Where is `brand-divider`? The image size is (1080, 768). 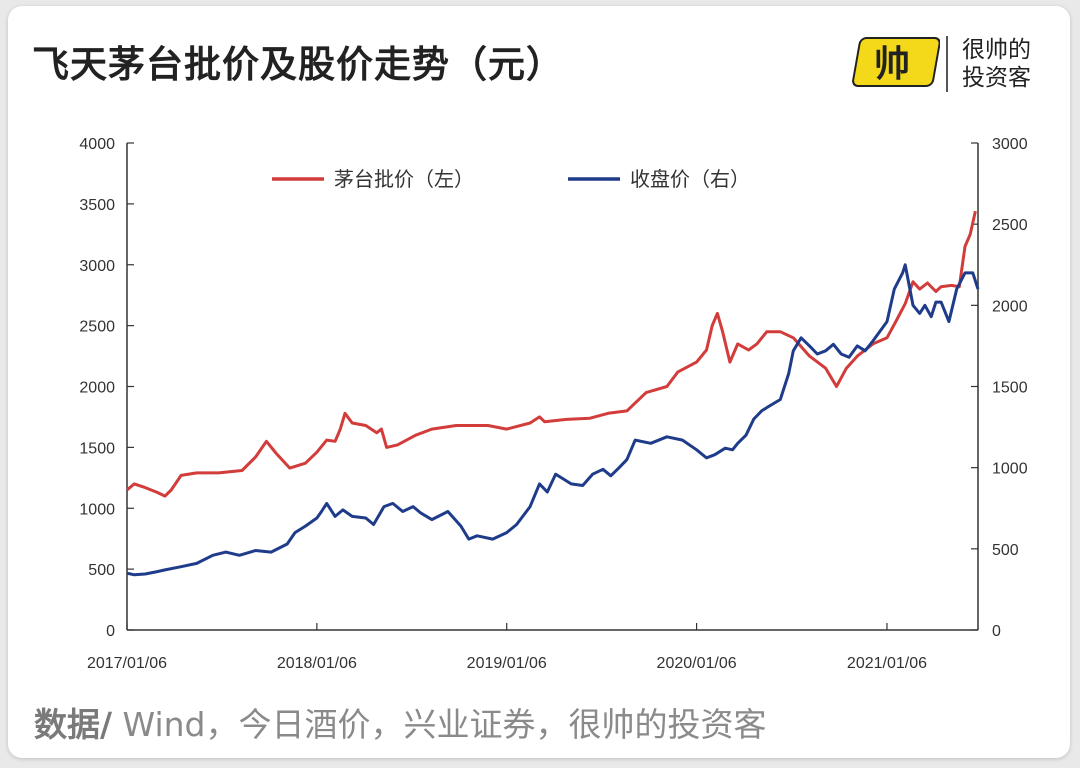
brand-divider is located at coordinates (947, 64).